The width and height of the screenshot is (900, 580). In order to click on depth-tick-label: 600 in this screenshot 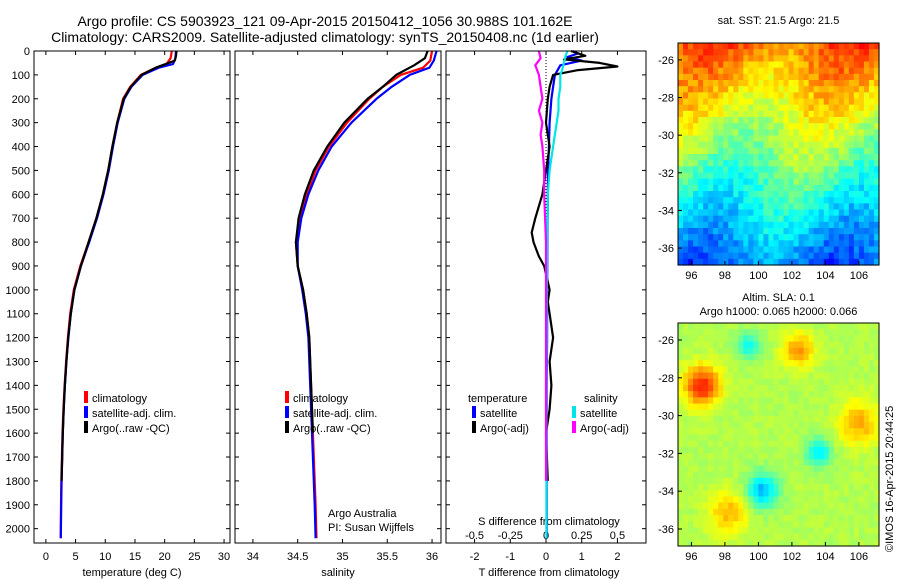, I will do `click(21, 195)`.